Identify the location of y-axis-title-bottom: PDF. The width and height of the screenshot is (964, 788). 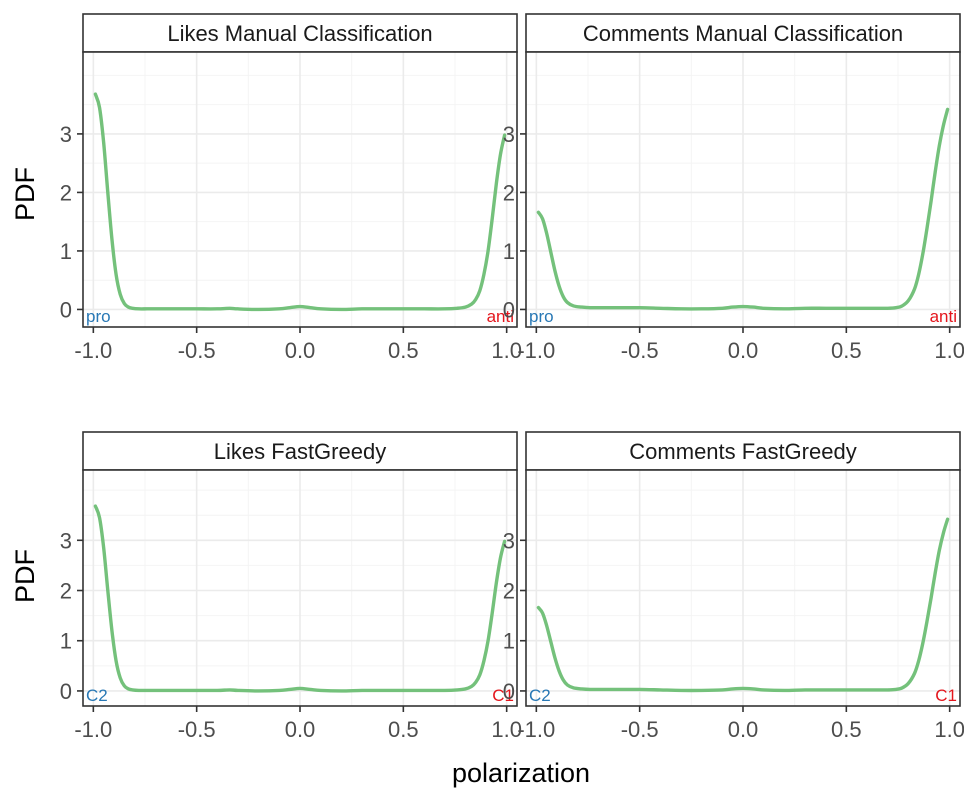
(25, 576).